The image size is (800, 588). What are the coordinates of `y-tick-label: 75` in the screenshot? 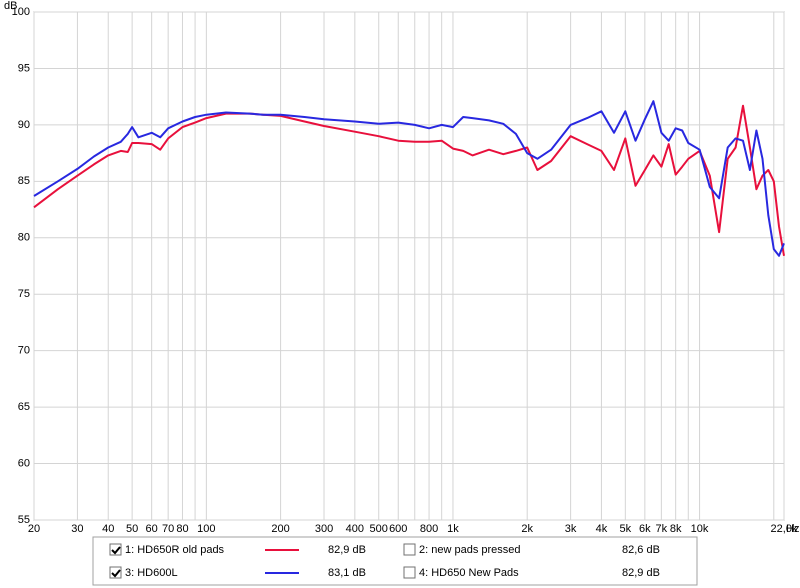 It's located at (24, 294).